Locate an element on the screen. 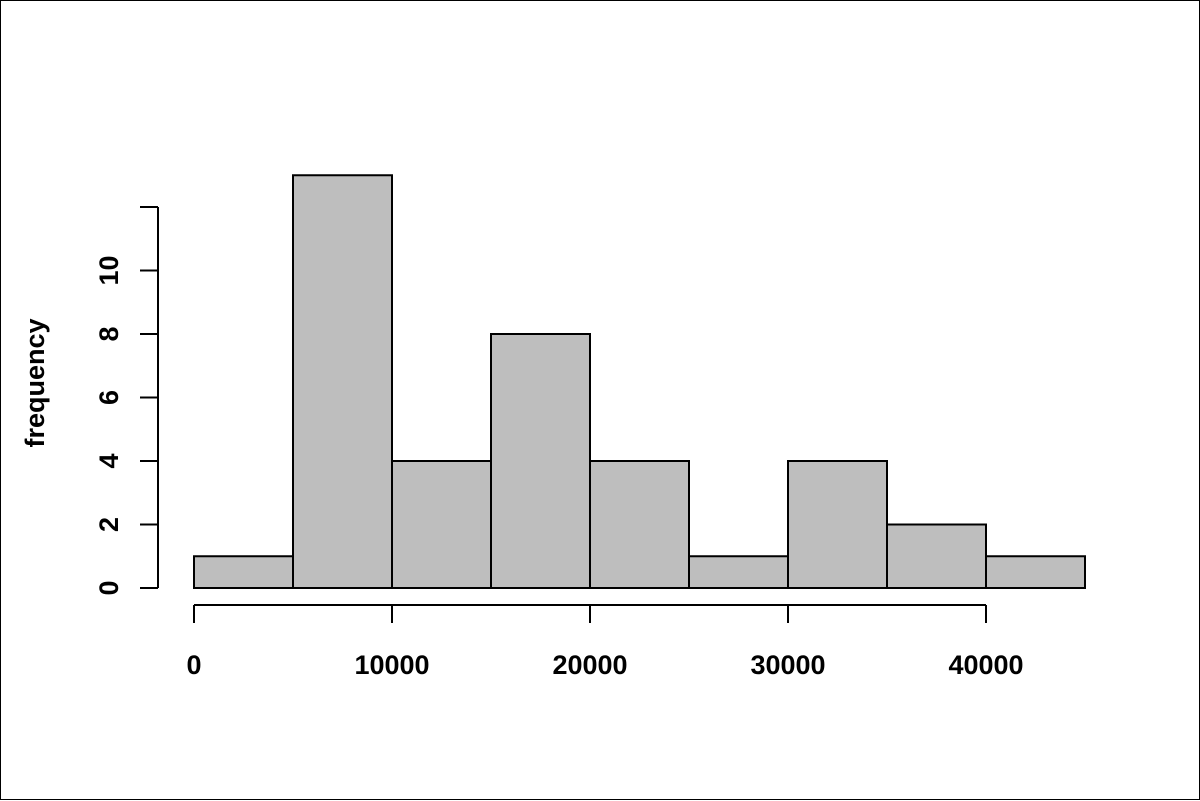  y-tick-label: 10 is located at coordinates (109, 270).